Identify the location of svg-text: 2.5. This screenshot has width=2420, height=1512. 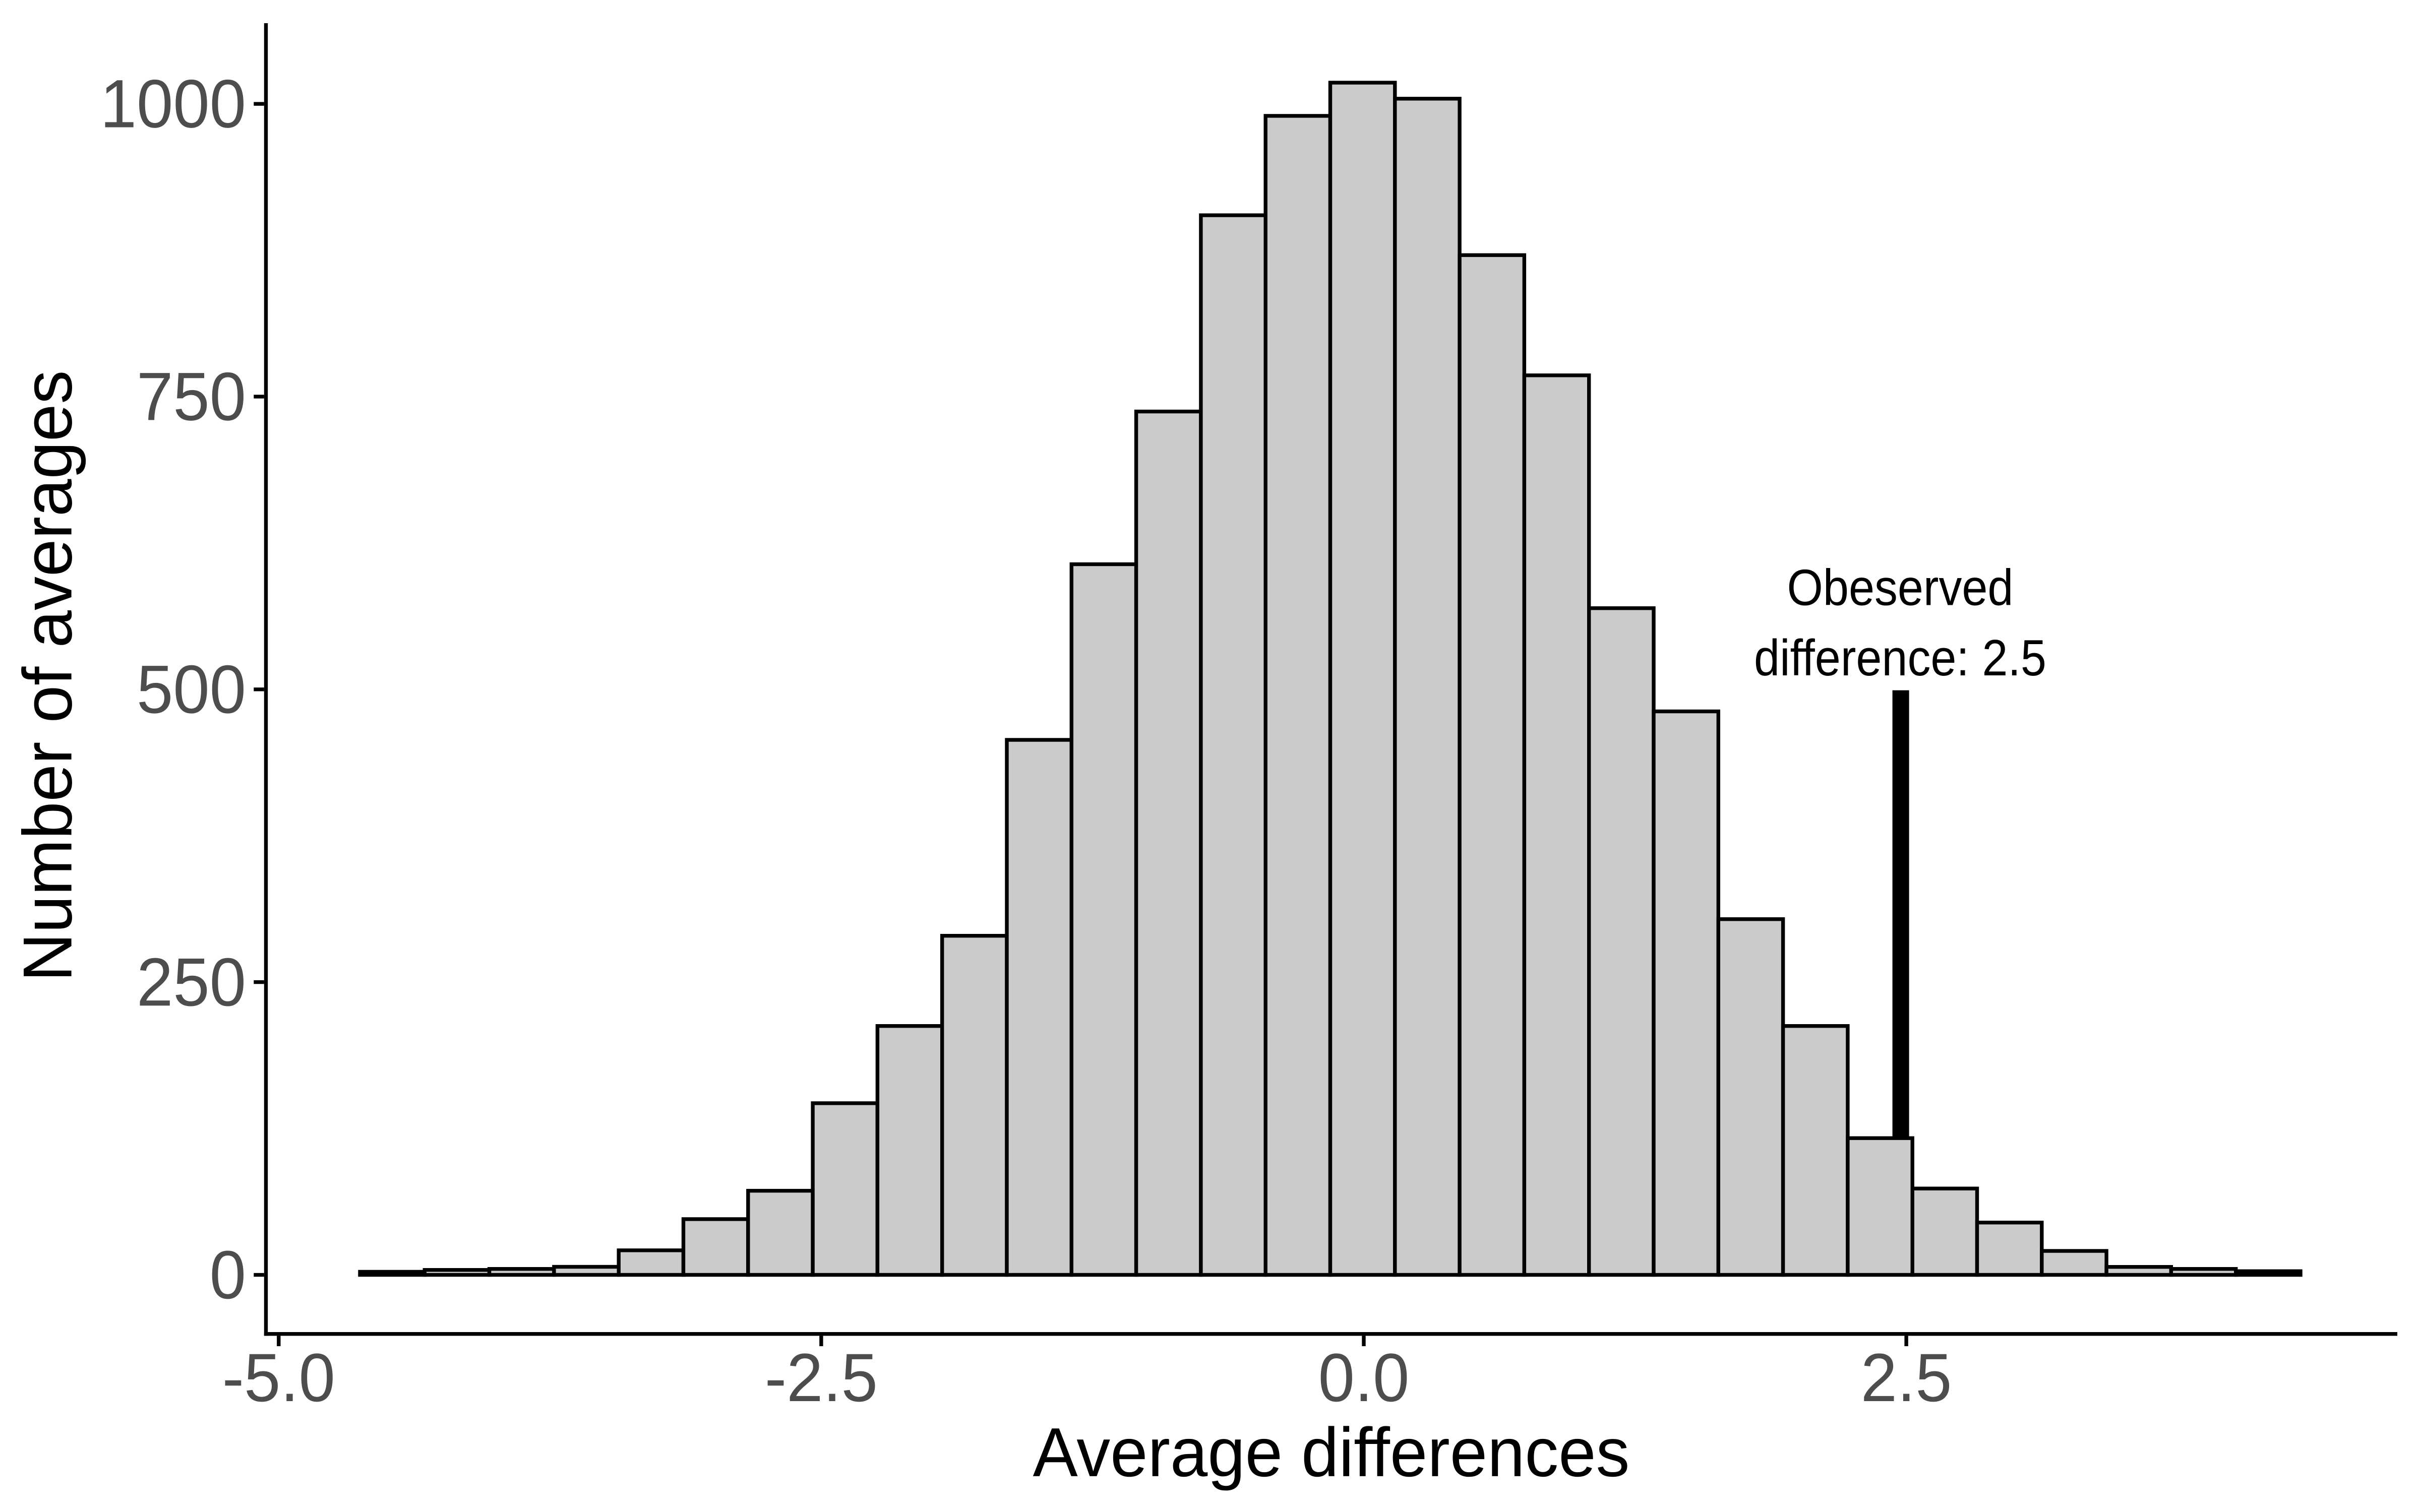
(1906, 1378).